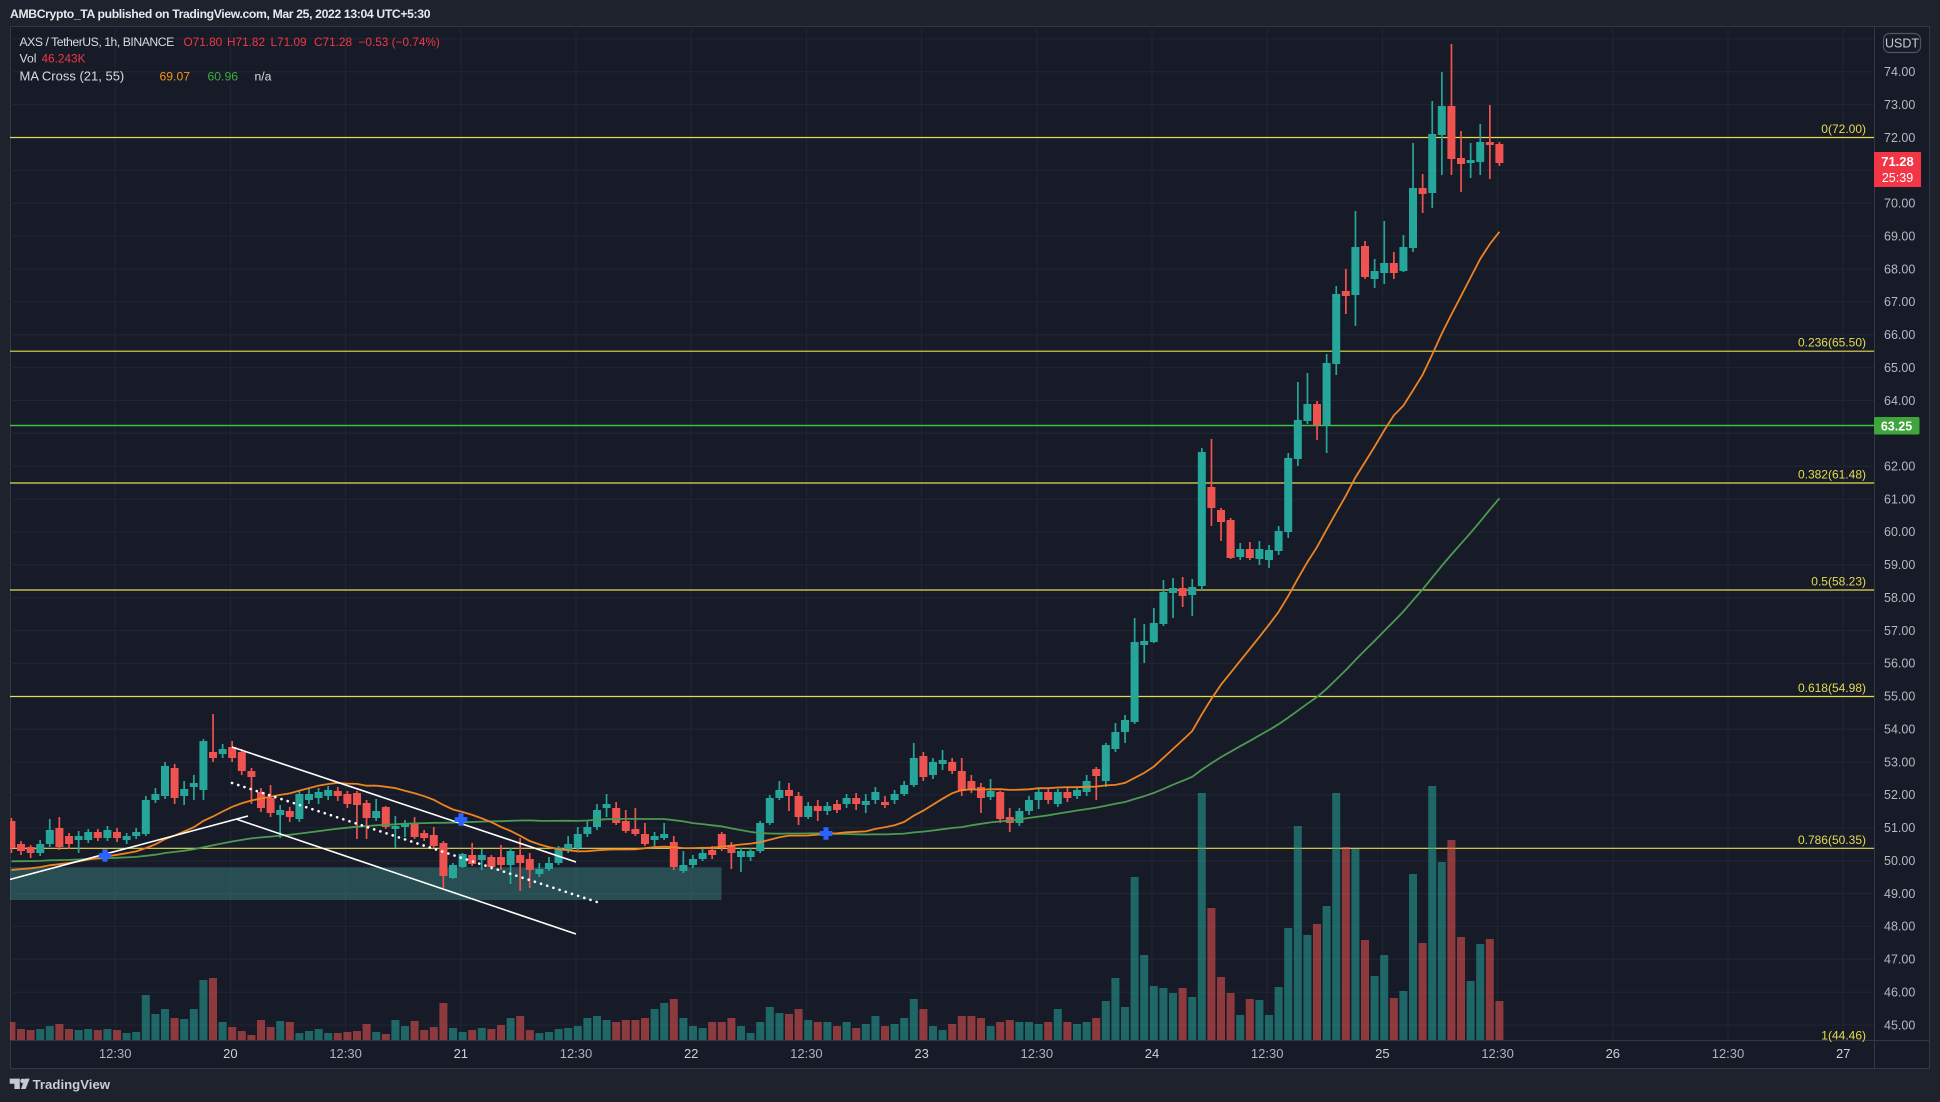  Describe the element at coordinates (1896, 427) in the screenshot. I see `svg-text: 63.25` at that location.